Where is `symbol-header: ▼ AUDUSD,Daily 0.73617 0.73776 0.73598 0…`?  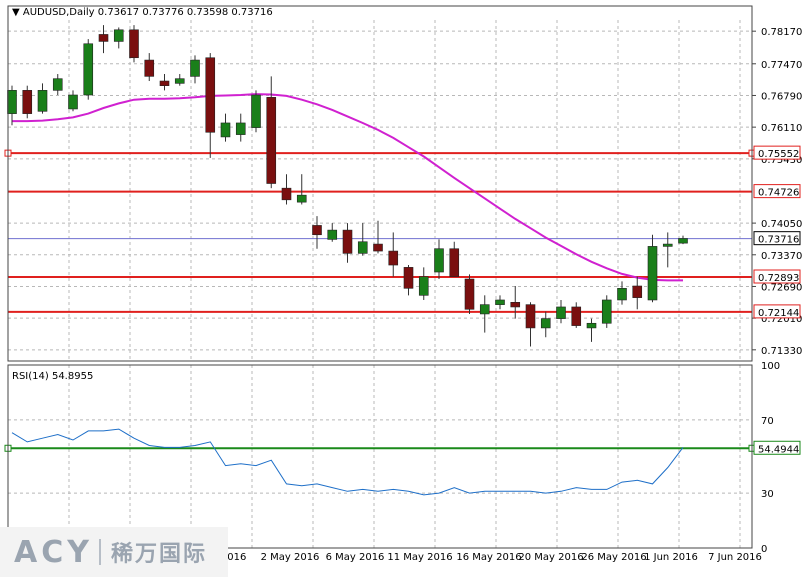
symbol-header: ▼ AUDUSD,Daily 0.73617 0.73776 0.73598 0… is located at coordinates (142, 12).